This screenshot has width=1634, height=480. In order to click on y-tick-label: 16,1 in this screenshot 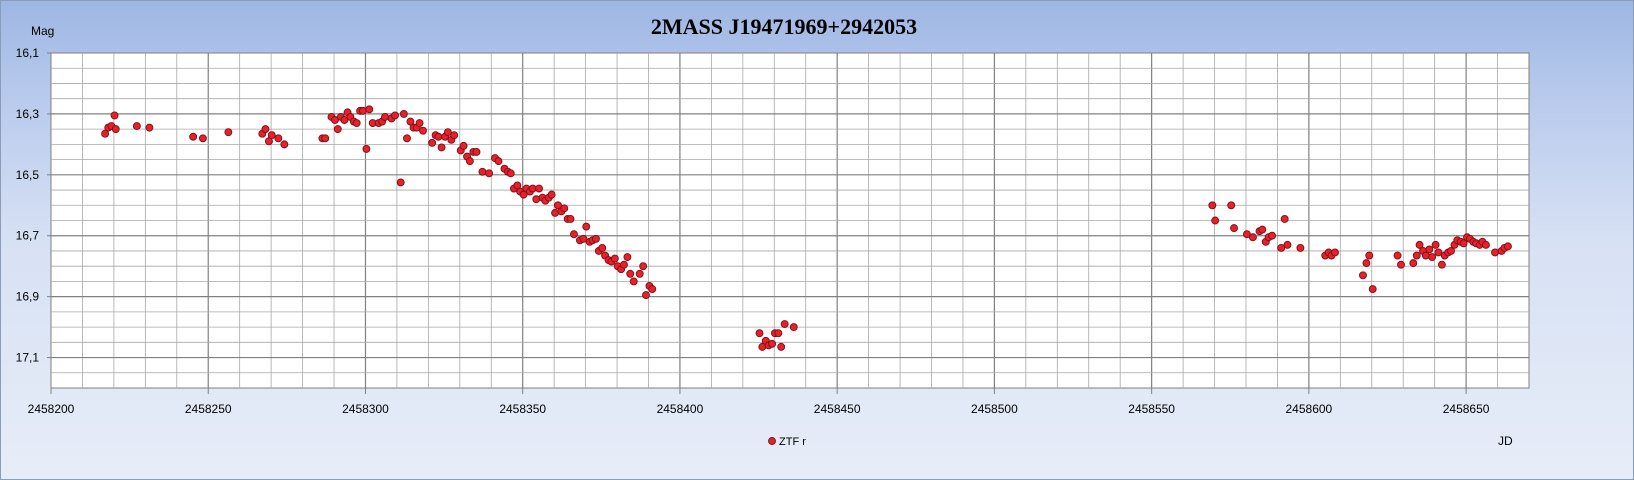, I will do `click(28, 53)`.